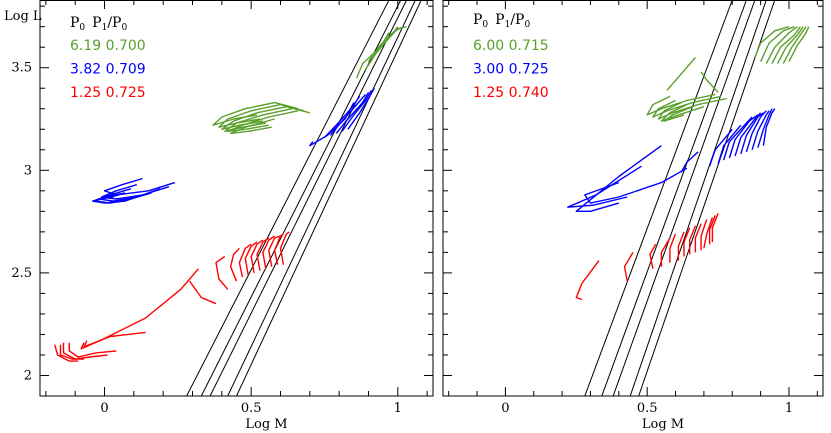 Image resolution: width=831 pixels, height=433 pixels. What do you see at coordinates (108, 70) in the screenshot?
I see `legend-row: 3.82 0.709` at bounding box center [108, 70].